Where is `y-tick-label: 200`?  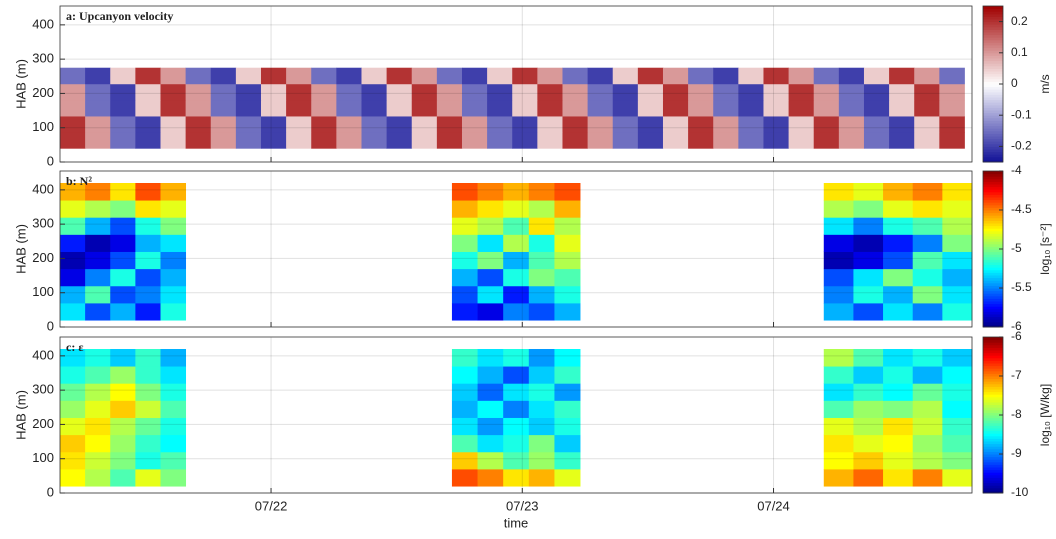 y-tick-label: 200 is located at coordinates (43, 92).